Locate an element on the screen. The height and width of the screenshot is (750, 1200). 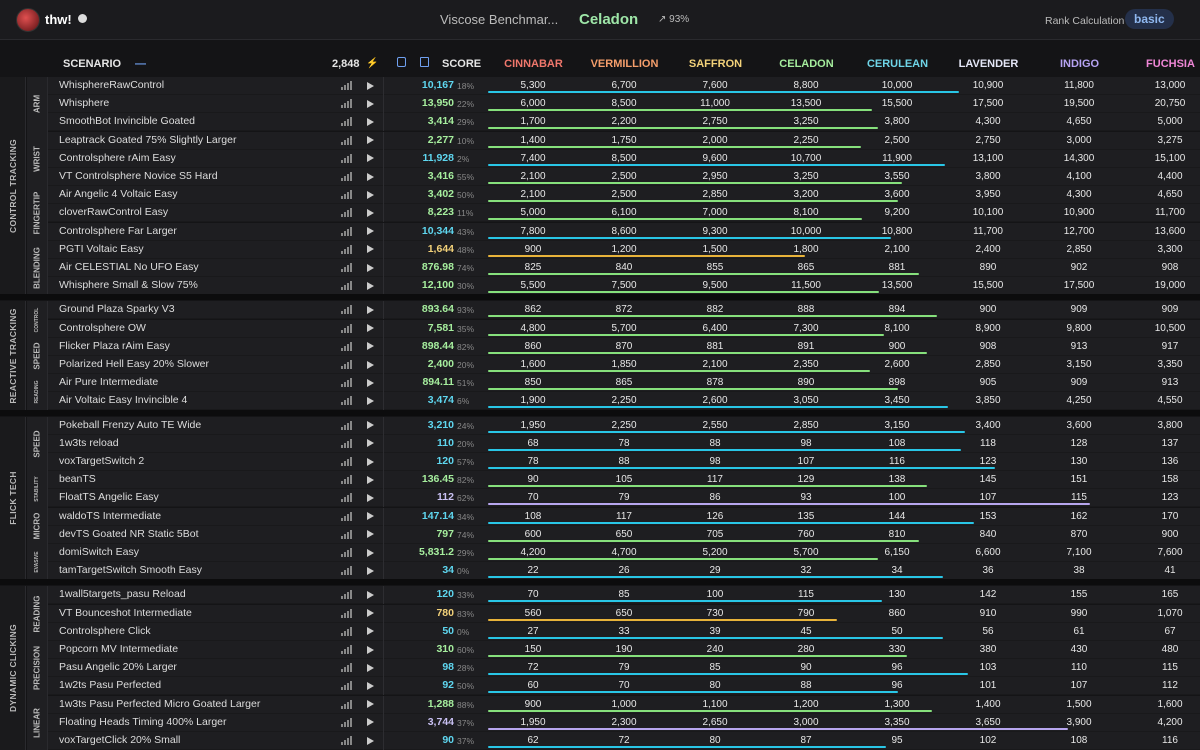
scenario-name: waldoTS Intermediate is located at coordinates (110, 515).